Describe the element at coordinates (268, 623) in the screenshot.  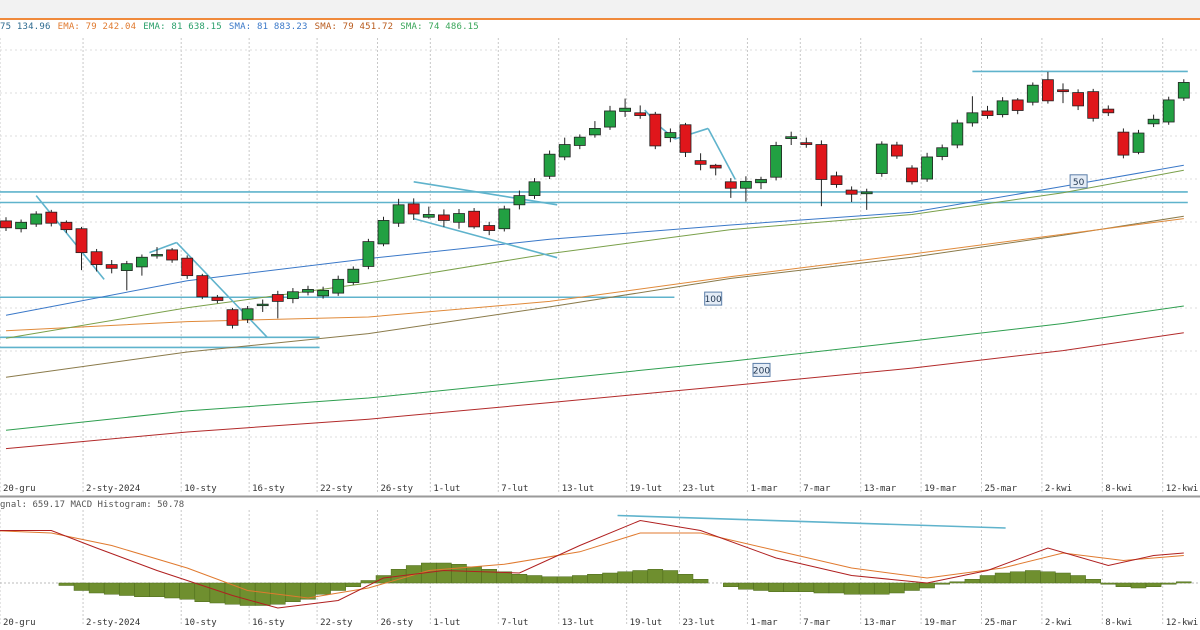
I see `x-tick-label: 16-sty` at that location.